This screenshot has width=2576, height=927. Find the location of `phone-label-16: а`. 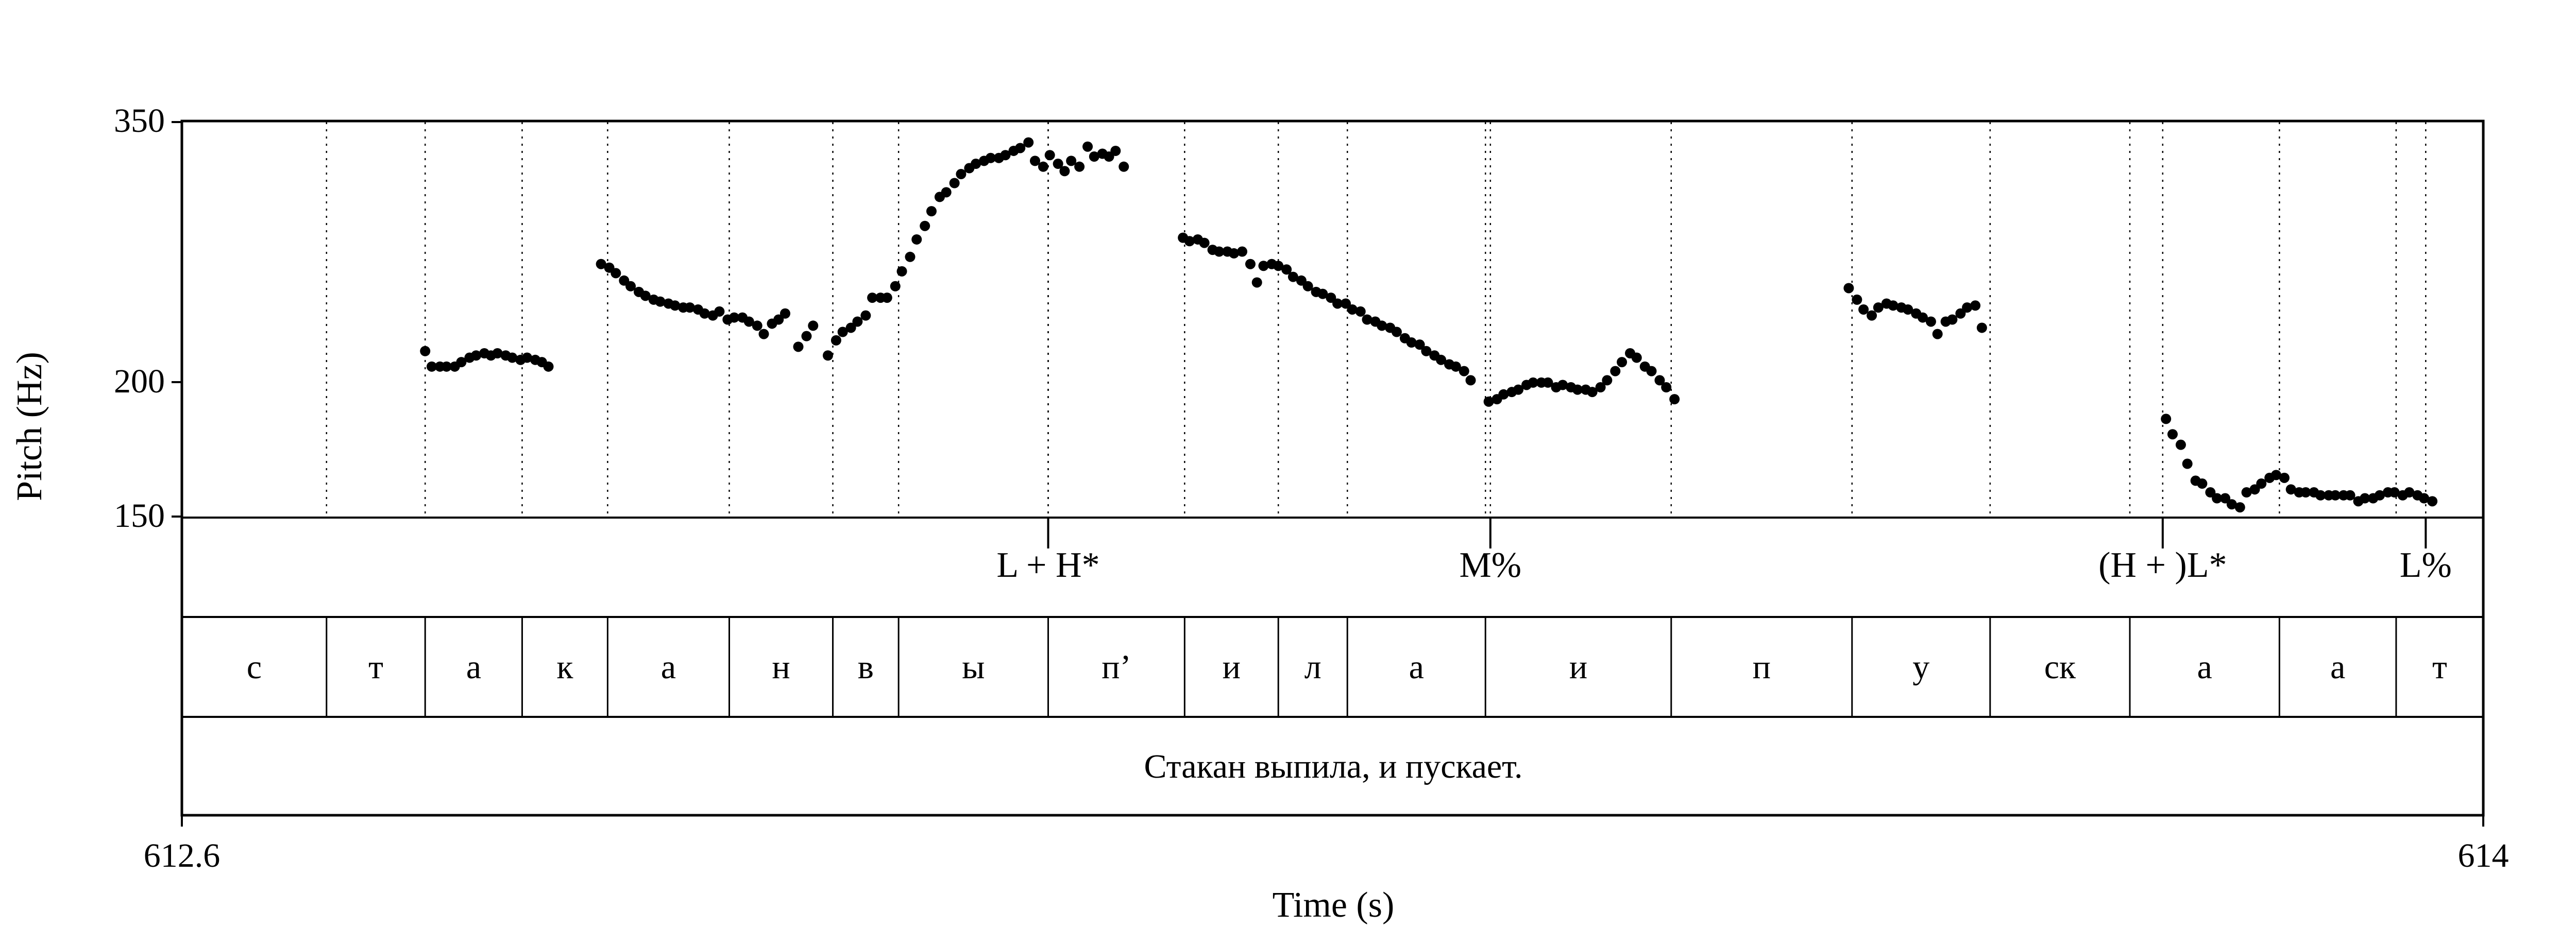

phone-label-16: а is located at coordinates (2204, 667).